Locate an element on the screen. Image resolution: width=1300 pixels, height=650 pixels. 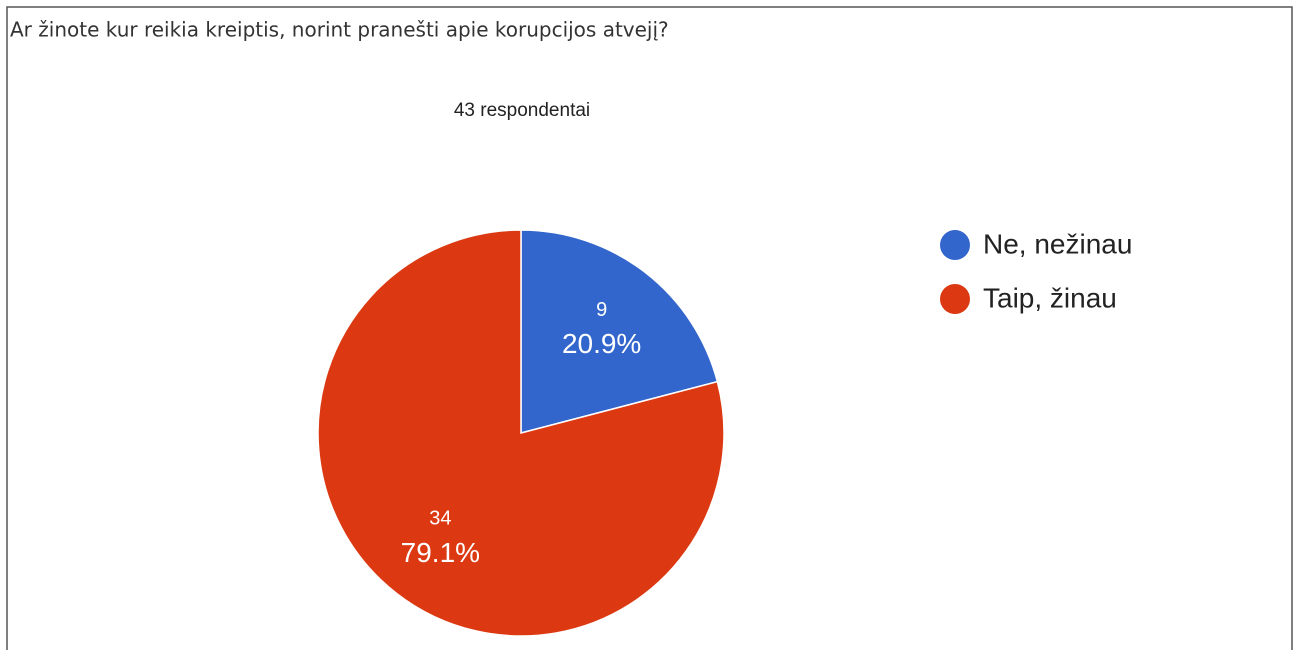
pie-slice is located at coordinates (619, 331).